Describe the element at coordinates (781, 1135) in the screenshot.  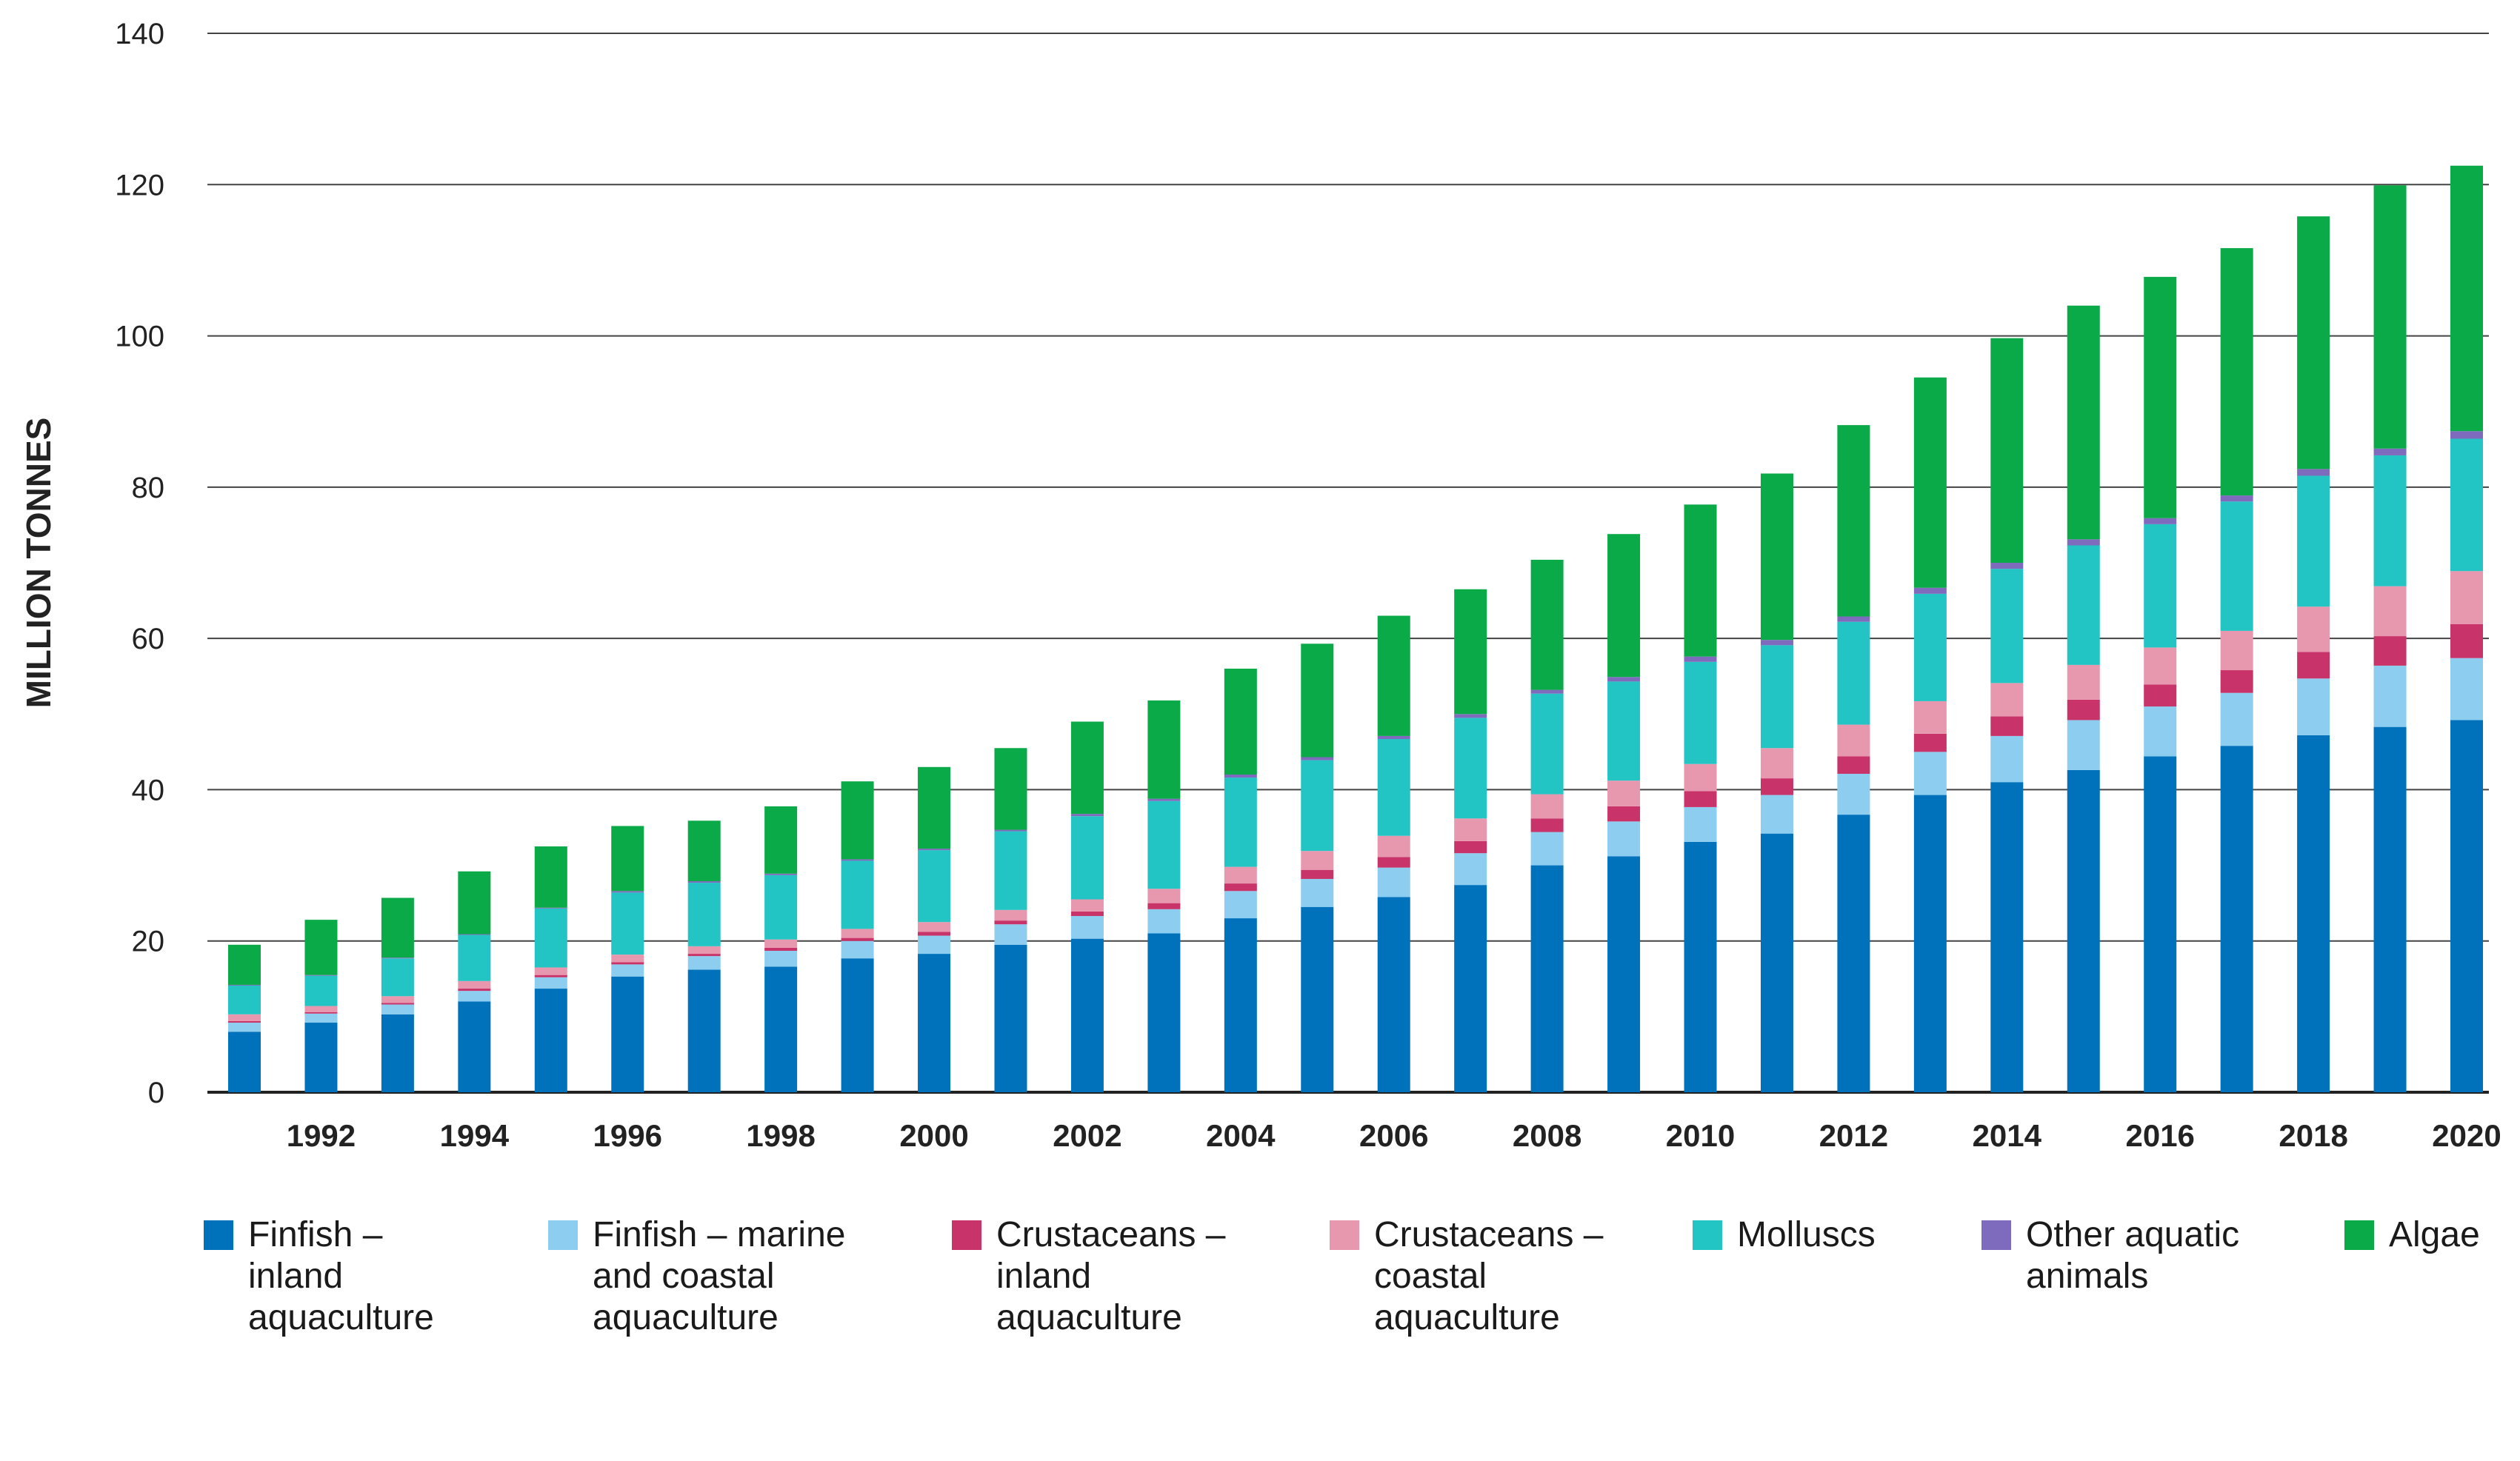
I see `x-tick-label: 1998` at that location.